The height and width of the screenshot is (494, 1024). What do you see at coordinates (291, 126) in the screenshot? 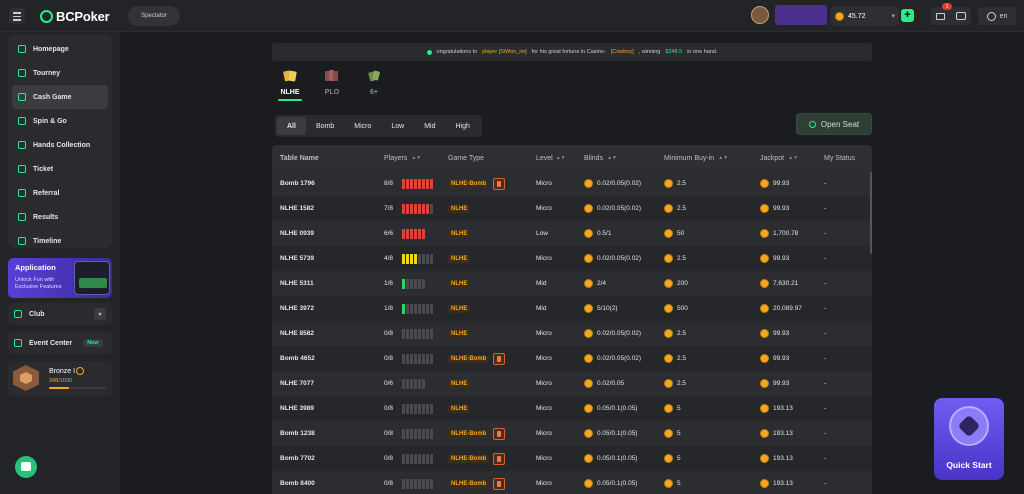
I see `filter-tab-all: All` at bounding box center [291, 126].